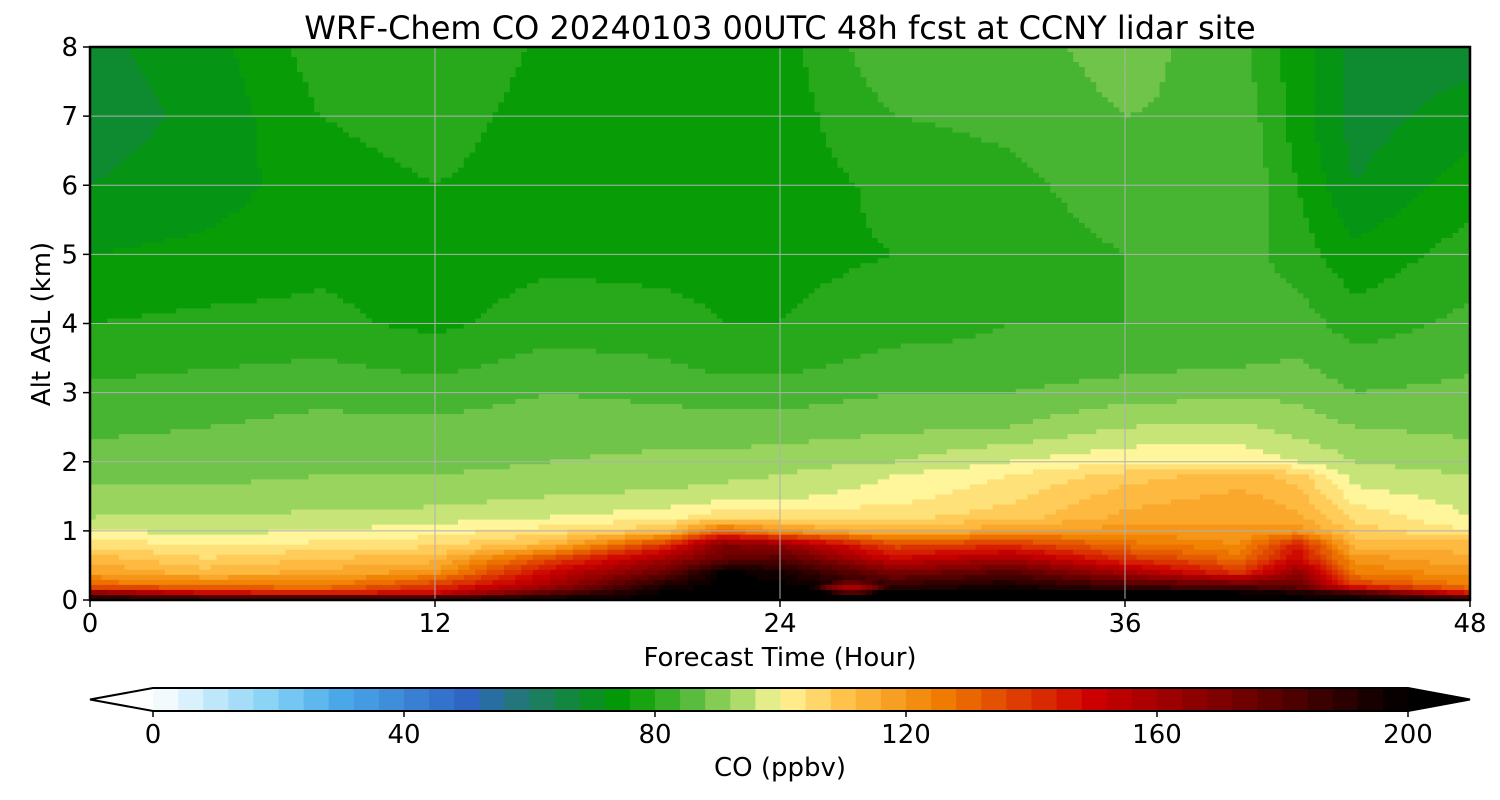 The width and height of the screenshot is (1500, 800). Describe the element at coordinates (69, 394) in the screenshot. I see `y-tick-label: 3` at that location.